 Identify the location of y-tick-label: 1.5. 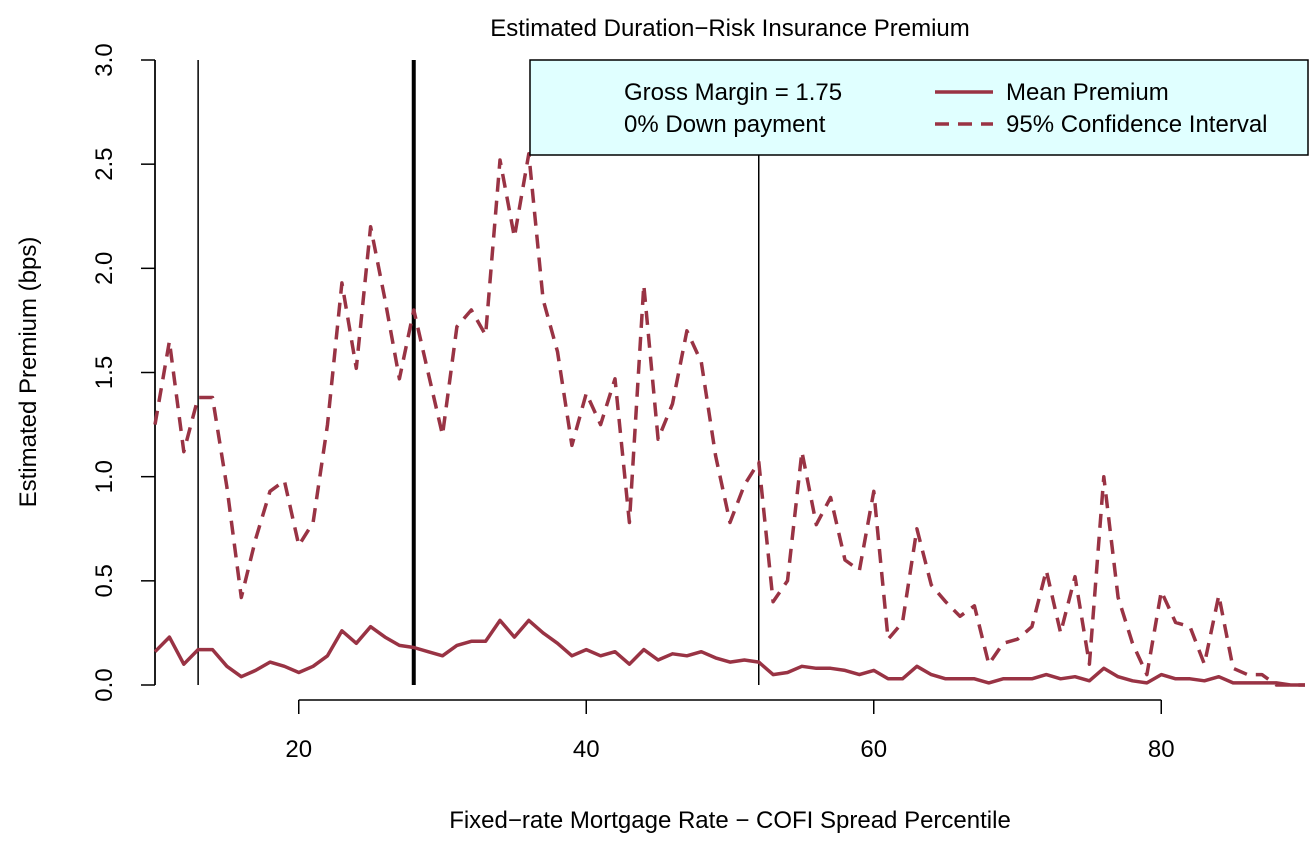
(104, 372).